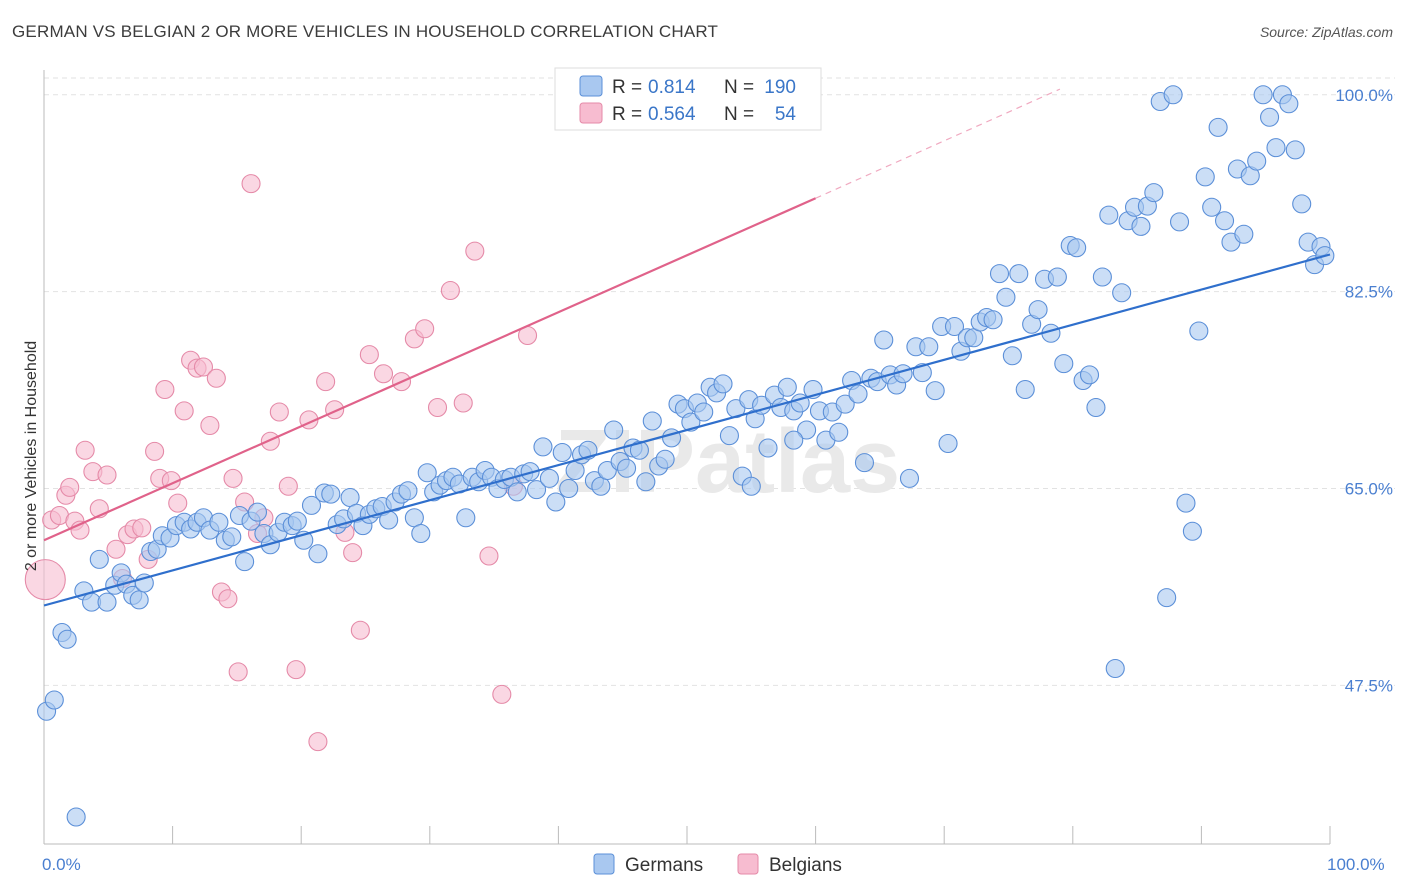  What do you see at coordinates (1369, 489) in the screenshot?
I see `y-tick-label-1: 65.0%` at bounding box center [1369, 489].